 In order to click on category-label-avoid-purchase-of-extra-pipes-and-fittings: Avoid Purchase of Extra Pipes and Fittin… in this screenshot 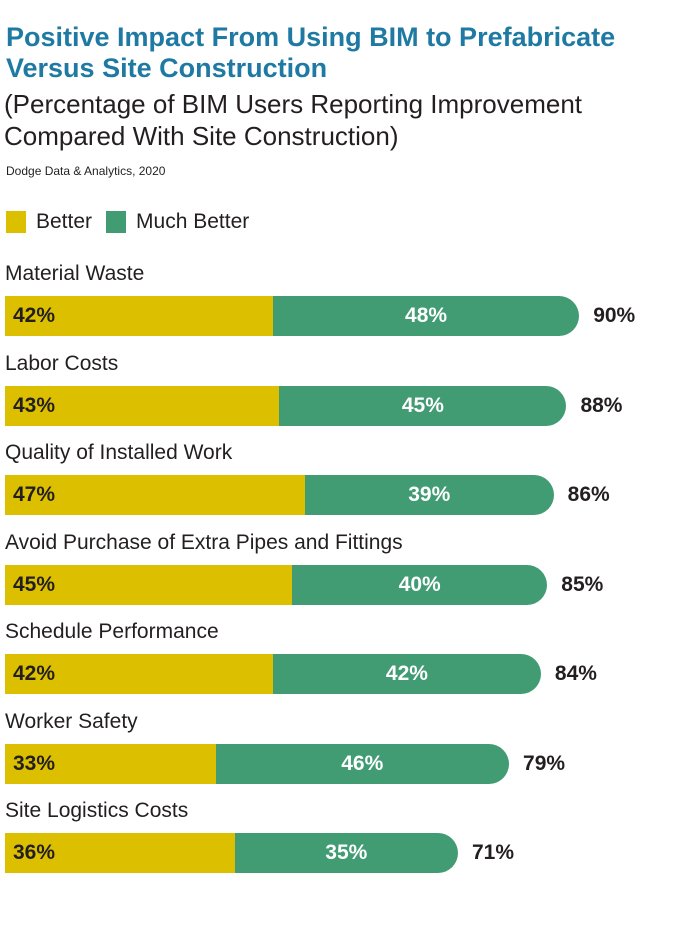, I will do `click(204, 542)`.